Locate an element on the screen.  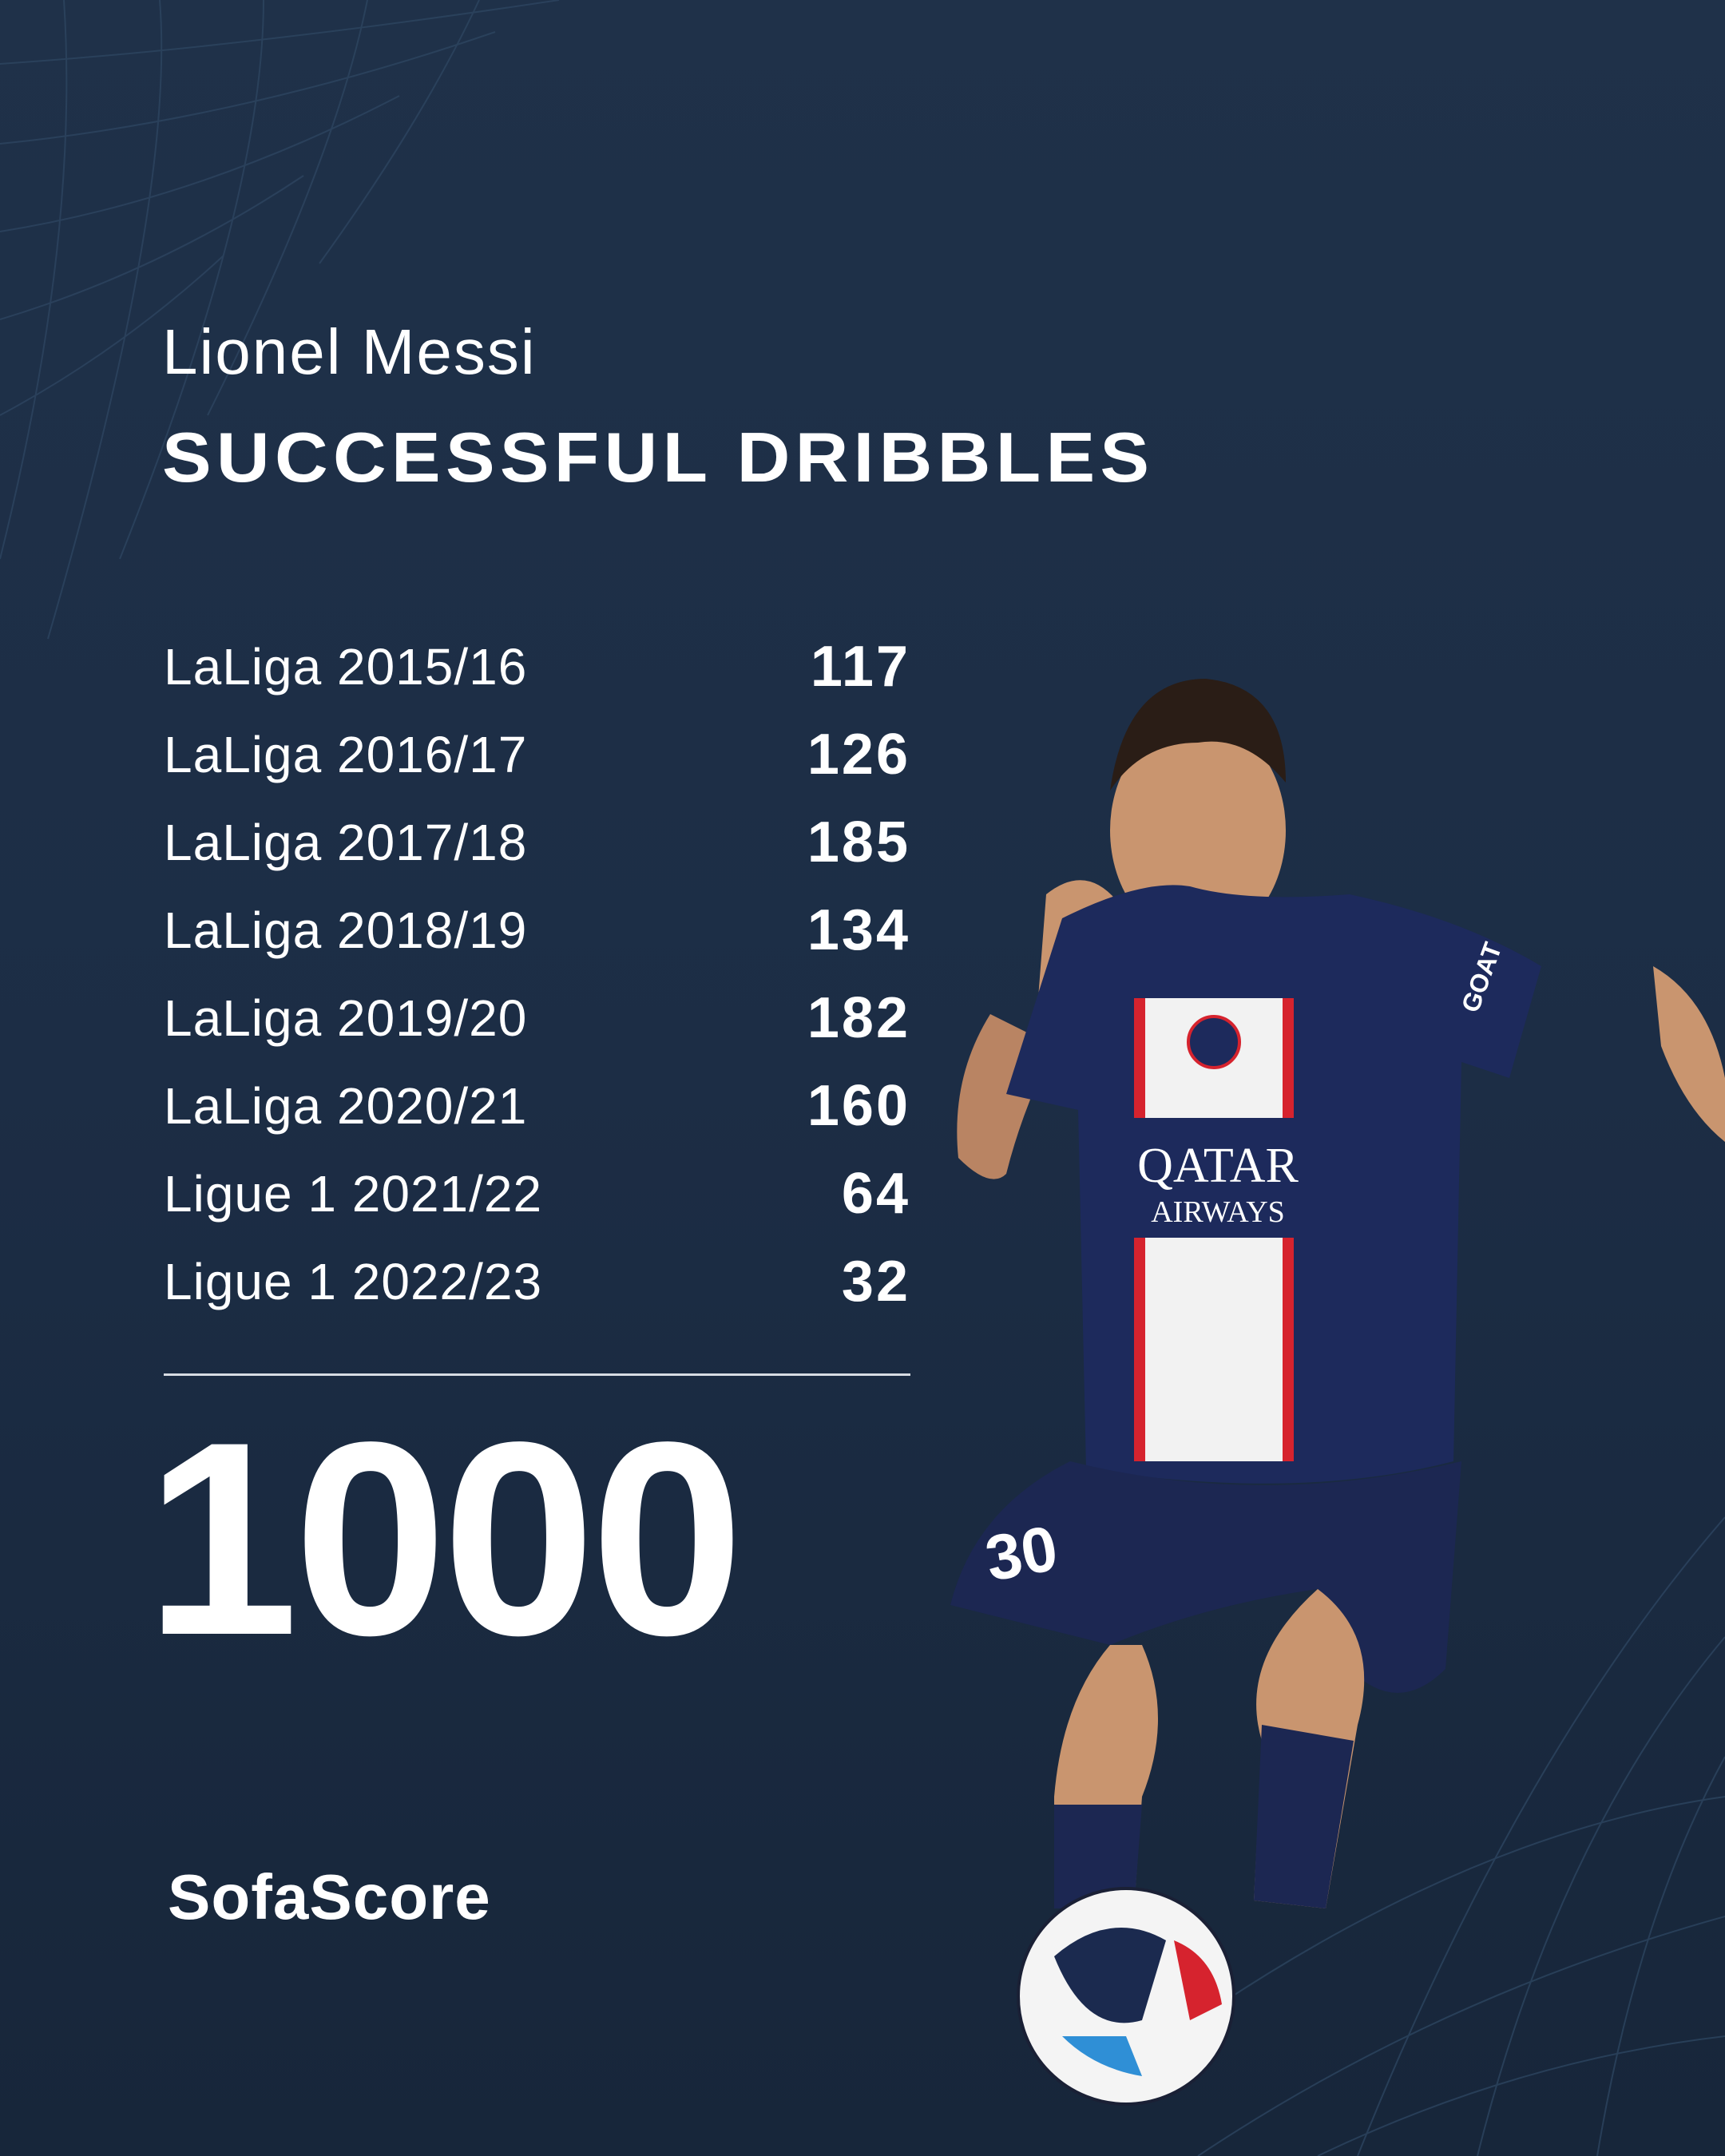
jersey-sponsor: QATAR is located at coordinates (1218, 1166).